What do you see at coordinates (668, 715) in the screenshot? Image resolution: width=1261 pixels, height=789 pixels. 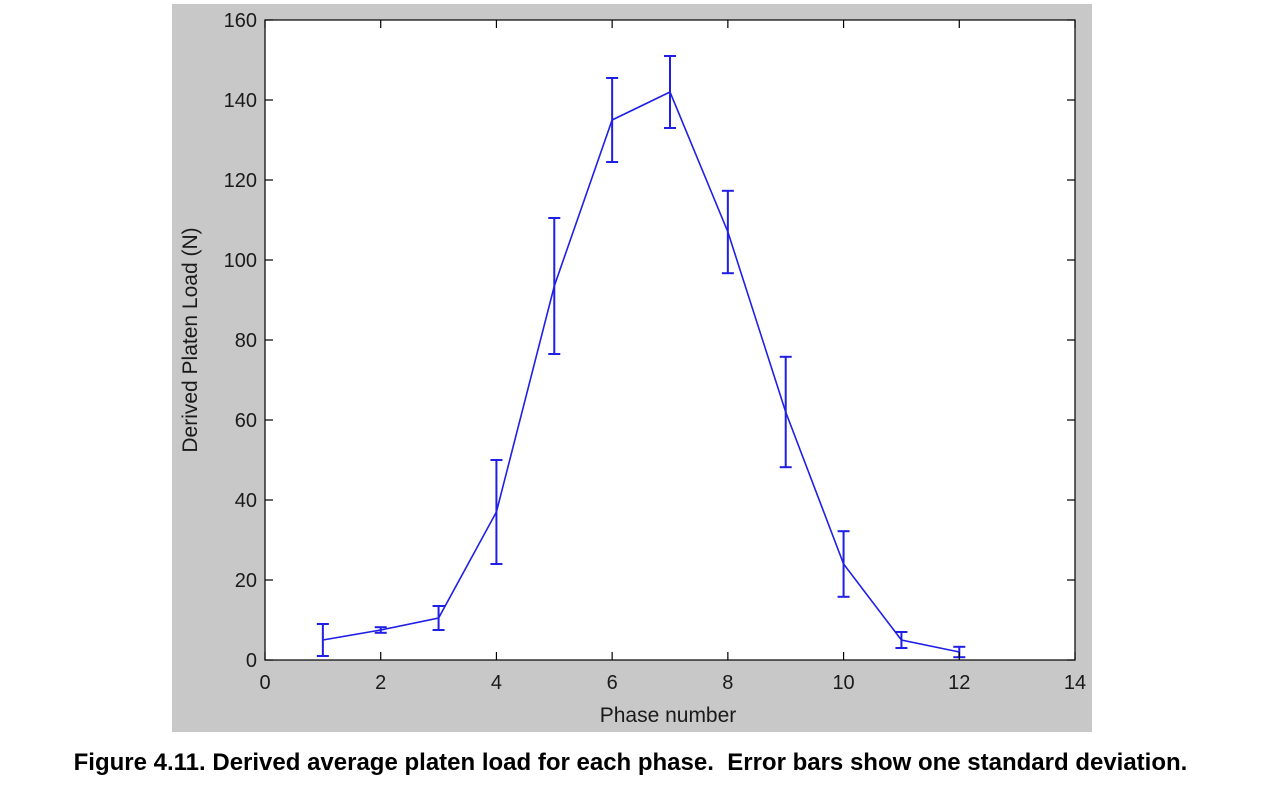 I see `x-axis-label: Phase number` at bounding box center [668, 715].